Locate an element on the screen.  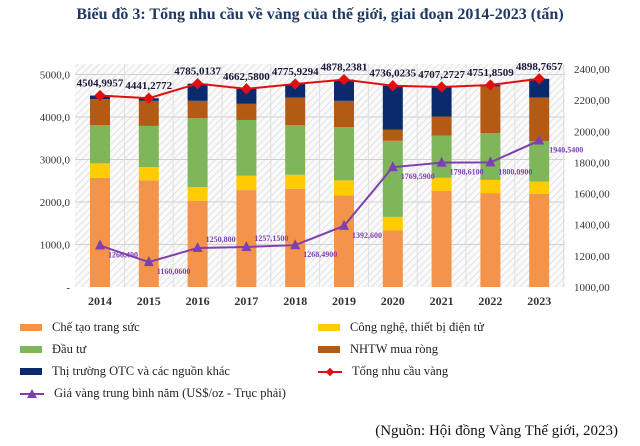
data-label: 4504,9957 is located at coordinates (100, 84).